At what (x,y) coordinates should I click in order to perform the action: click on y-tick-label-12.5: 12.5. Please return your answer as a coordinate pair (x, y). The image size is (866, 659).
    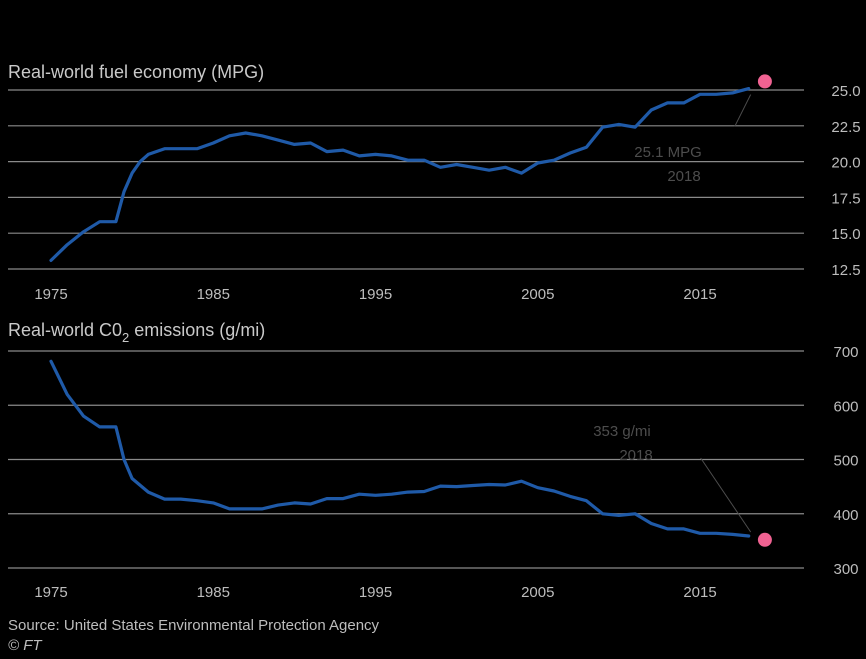
    Looking at the image, I should click on (845, 270).